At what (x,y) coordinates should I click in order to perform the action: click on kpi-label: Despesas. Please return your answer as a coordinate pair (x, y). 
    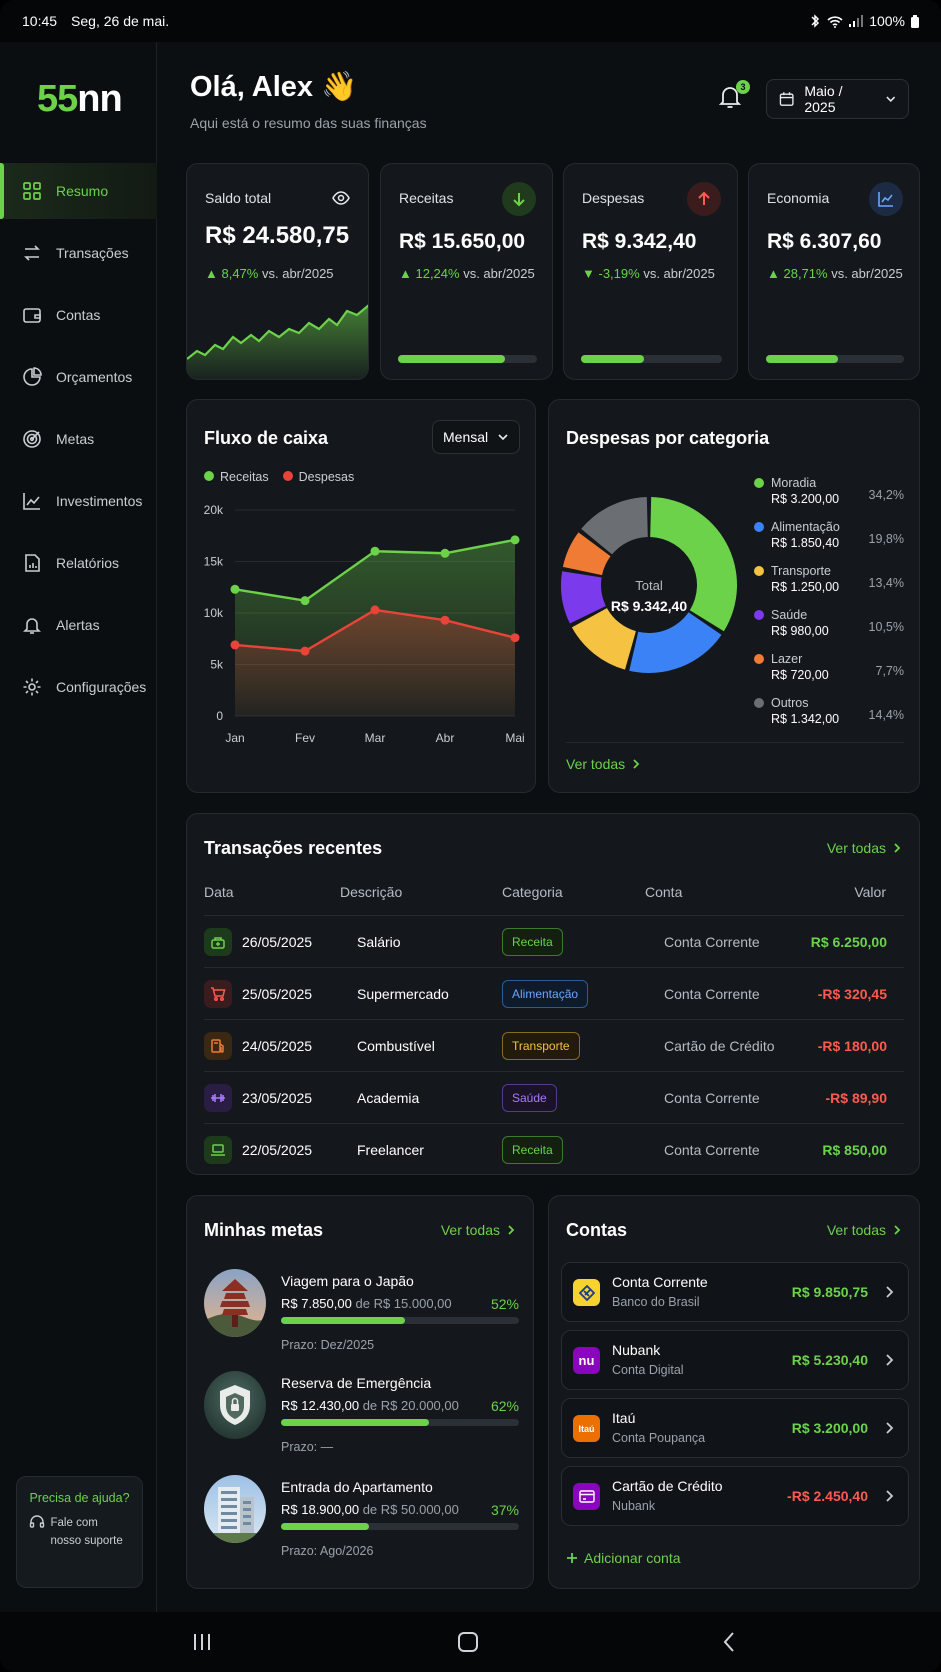
    Looking at the image, I should click on (613, 198).